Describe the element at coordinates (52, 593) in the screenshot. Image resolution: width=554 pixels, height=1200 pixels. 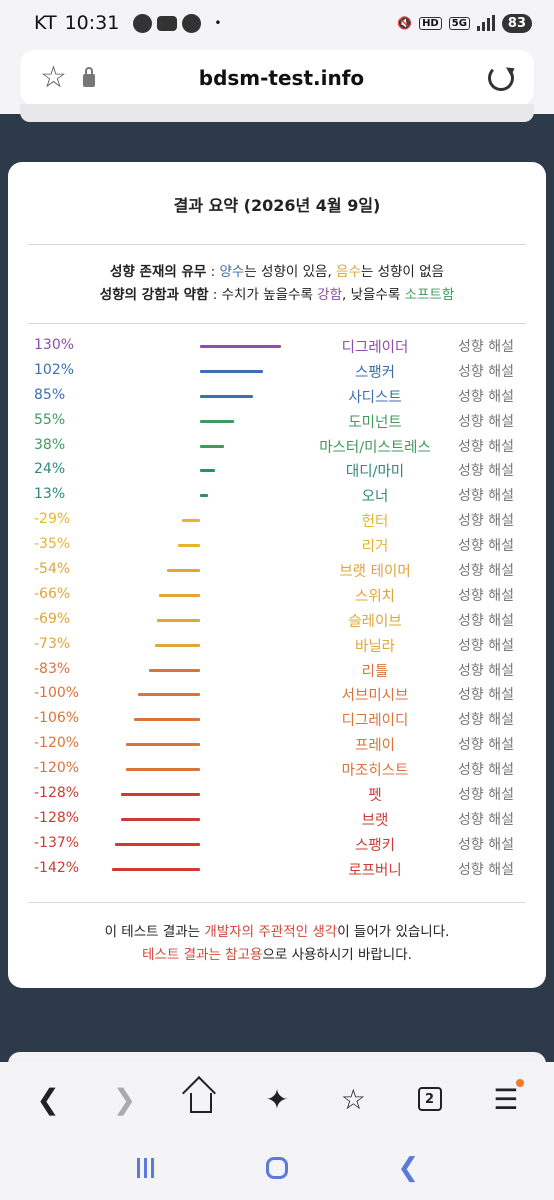
I see `result-percent: -66%` at that location.